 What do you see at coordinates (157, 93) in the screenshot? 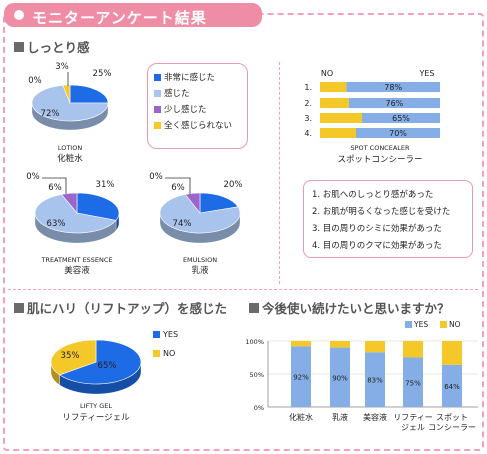
I see `legend-swatch-light-blue` at bounding box center [157, 93].